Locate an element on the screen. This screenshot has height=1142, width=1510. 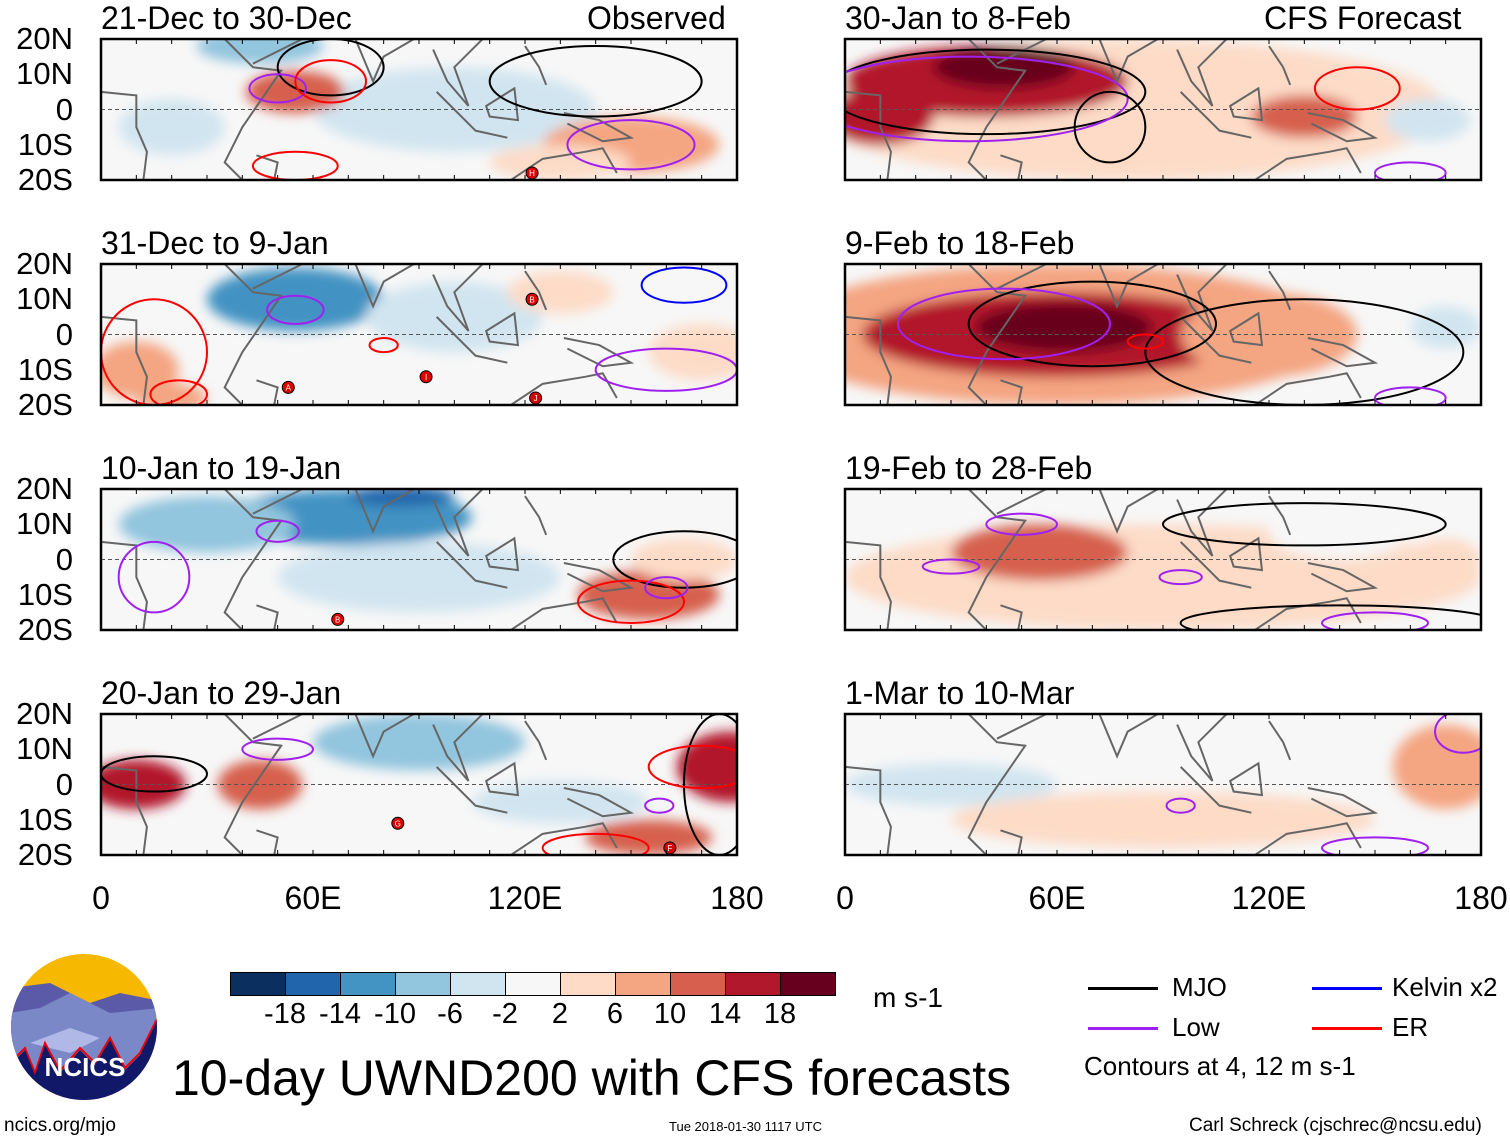
tropical-cyclone-marker: I is located at coordinates (426, 377).